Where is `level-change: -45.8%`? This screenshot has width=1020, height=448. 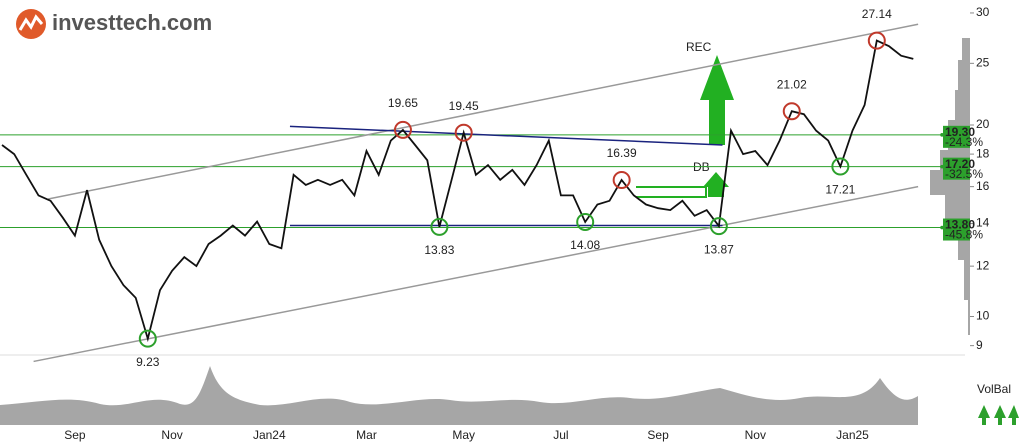
level-change: -45.8% is located at coordinates (964, 235).